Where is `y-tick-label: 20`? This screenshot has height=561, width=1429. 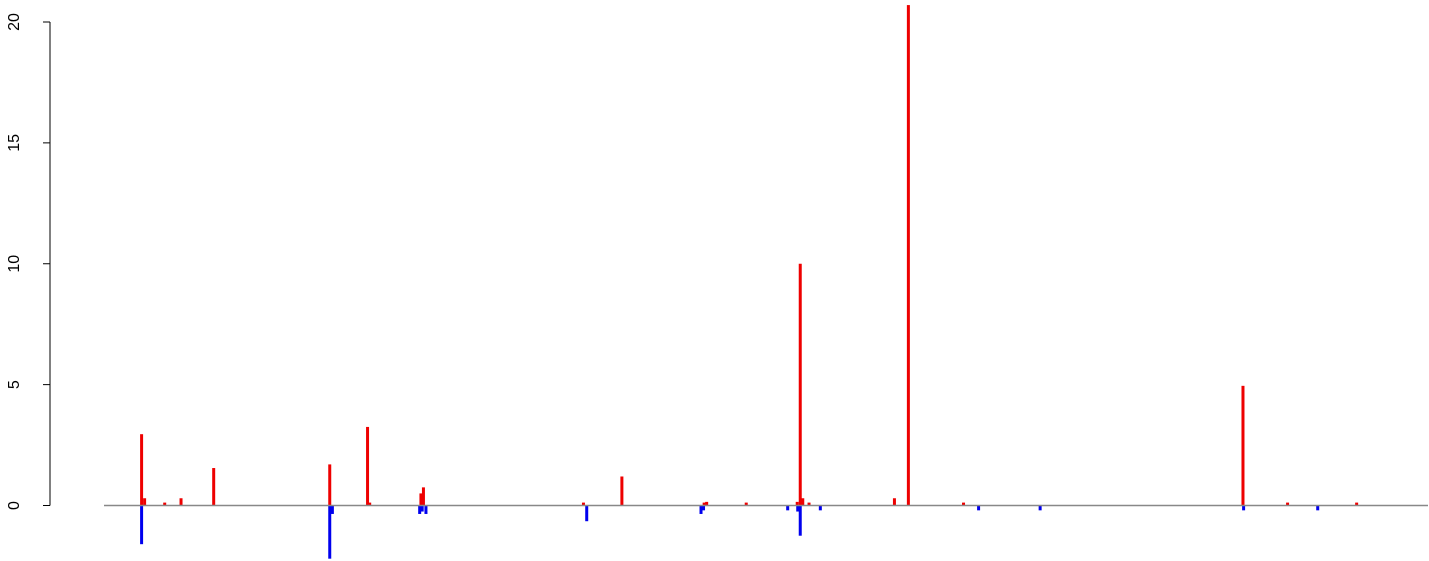
y-tick-label: 20 is located at coordinates (14, 22).